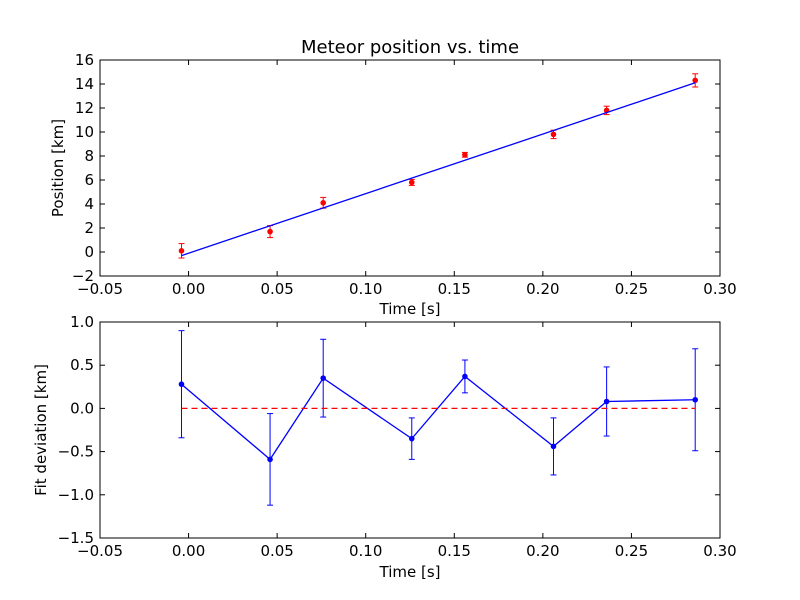 The image size is (800, 600). Describe the element at coordinates (84, 60) in the screenshot. I see `y-tick-label: 16` at that location.